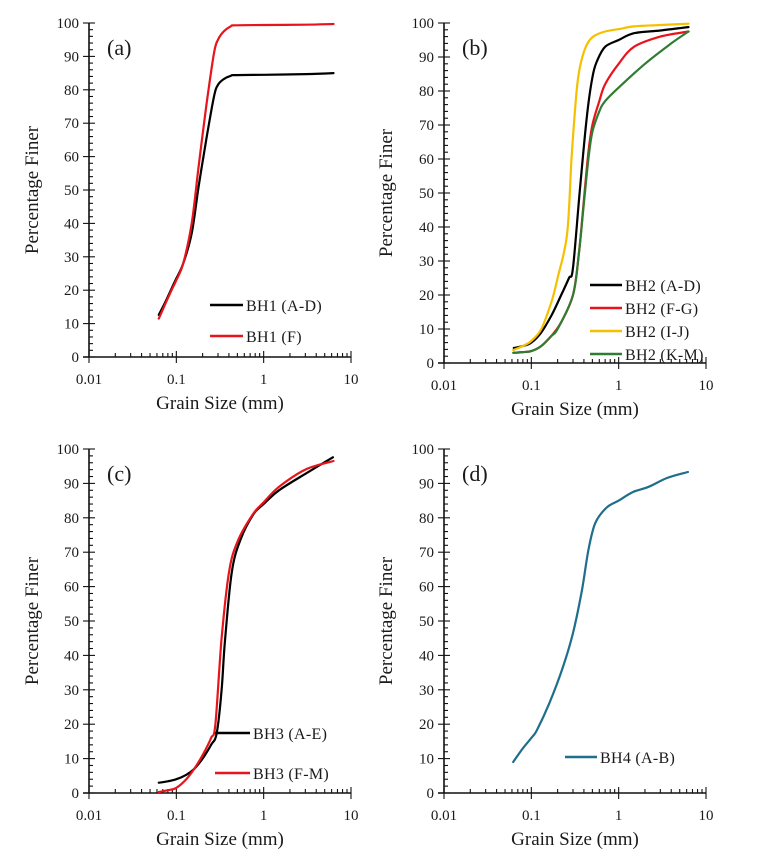 This screenshot has width=763, height=861. What do you see at coordinates (272, 754) in the screenshot?
I see `legend: BH3 (A-E) BH3 (F-M)` at bounding box center [272, 754].